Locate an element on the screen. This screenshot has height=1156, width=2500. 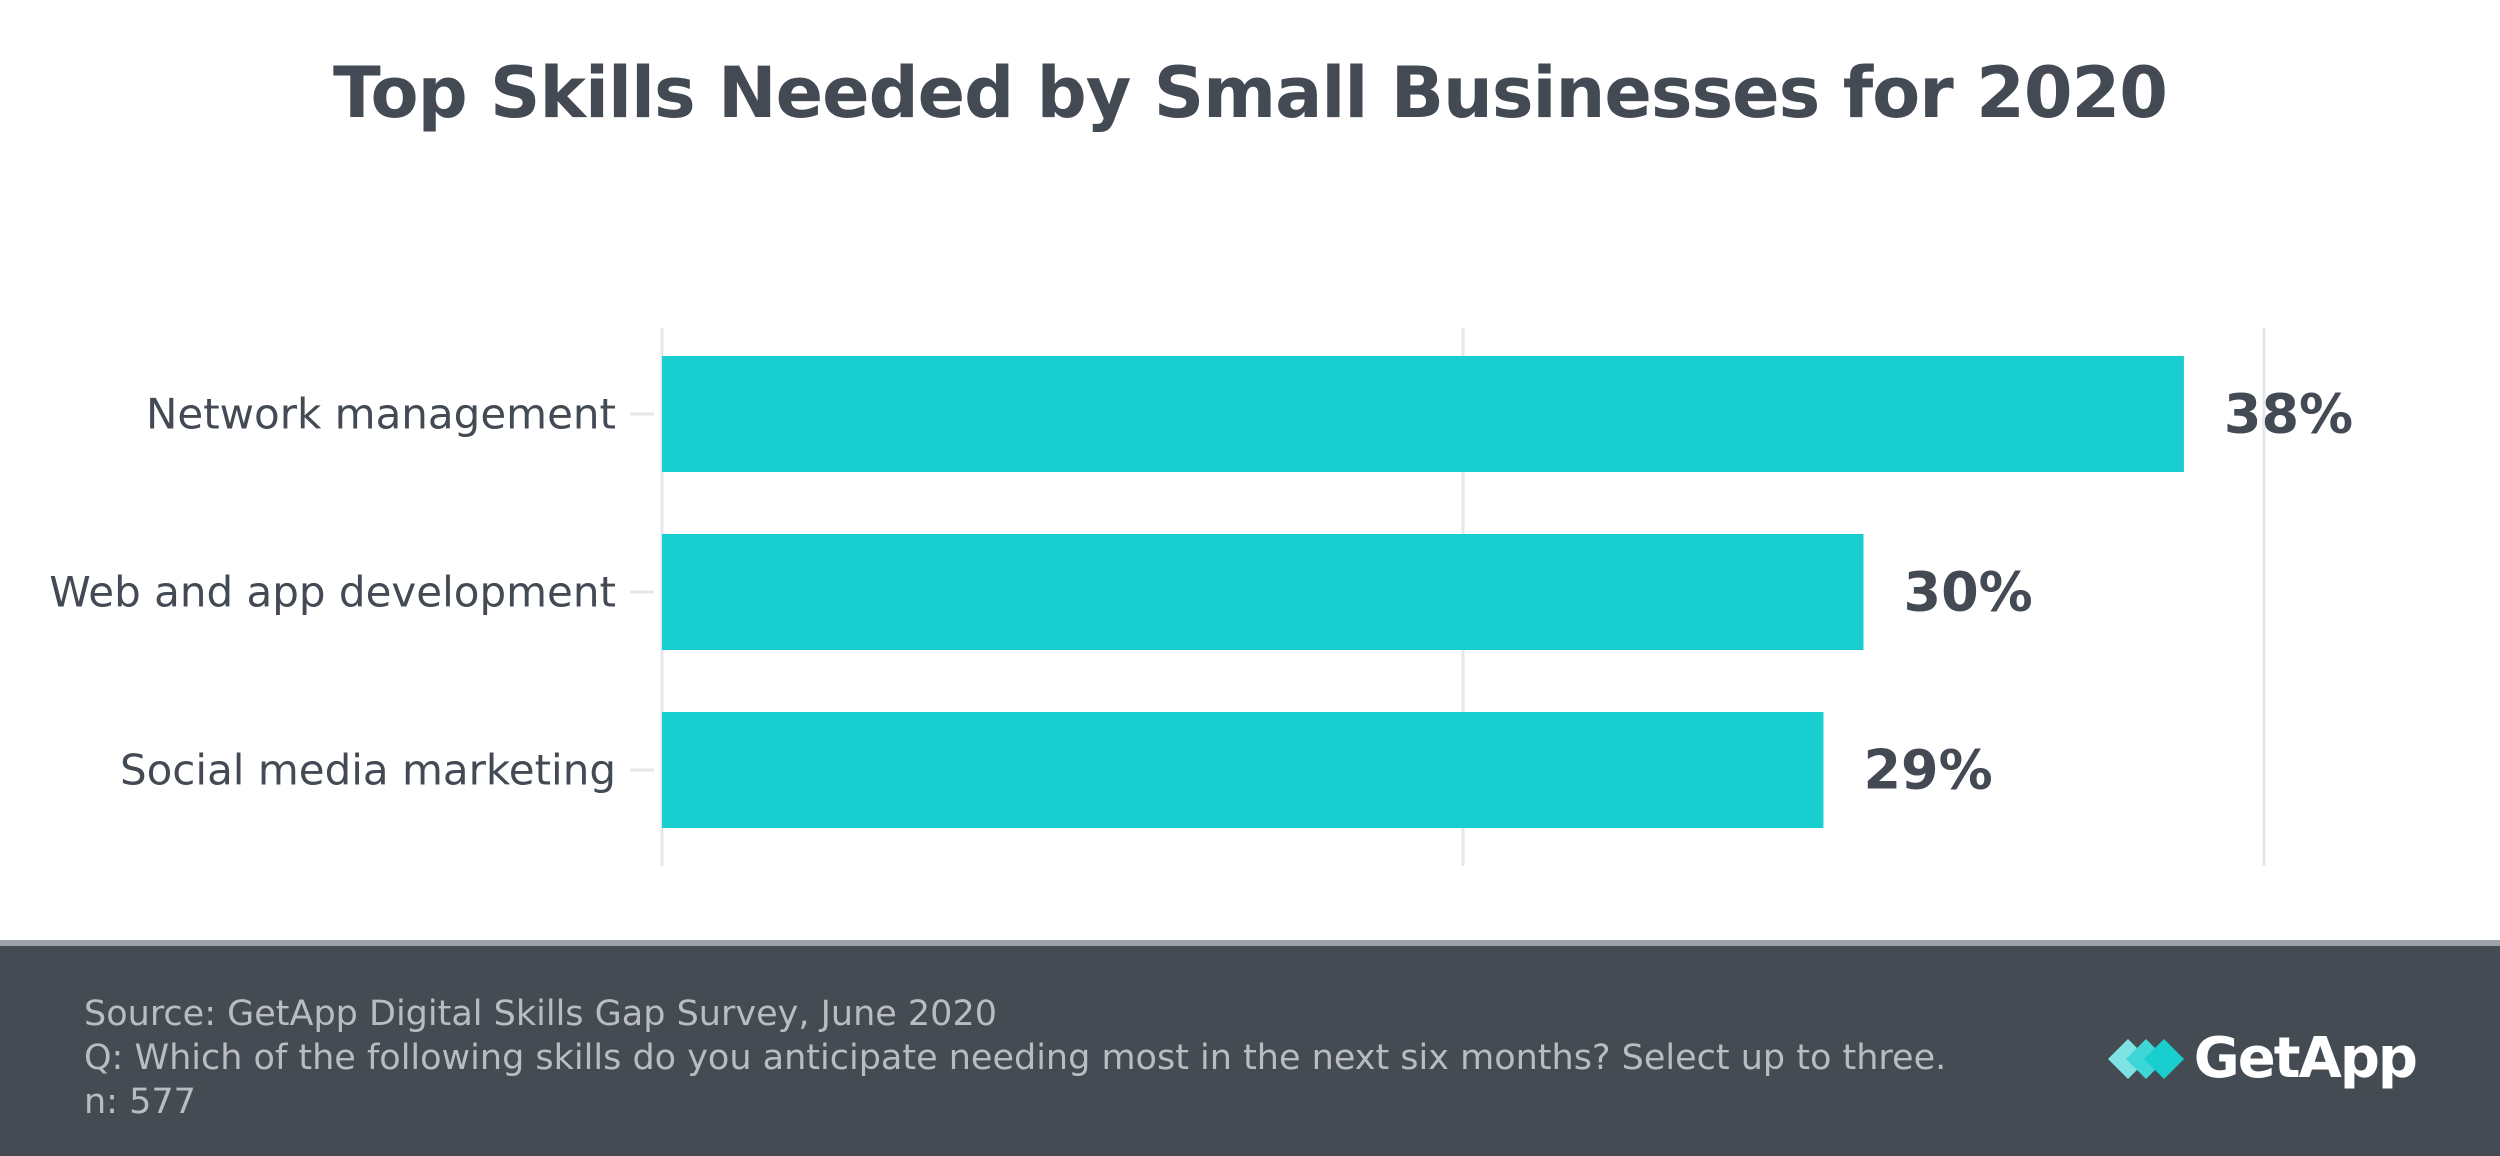
sample-size-note: n: 577 is located at coordinates (140, 1102).